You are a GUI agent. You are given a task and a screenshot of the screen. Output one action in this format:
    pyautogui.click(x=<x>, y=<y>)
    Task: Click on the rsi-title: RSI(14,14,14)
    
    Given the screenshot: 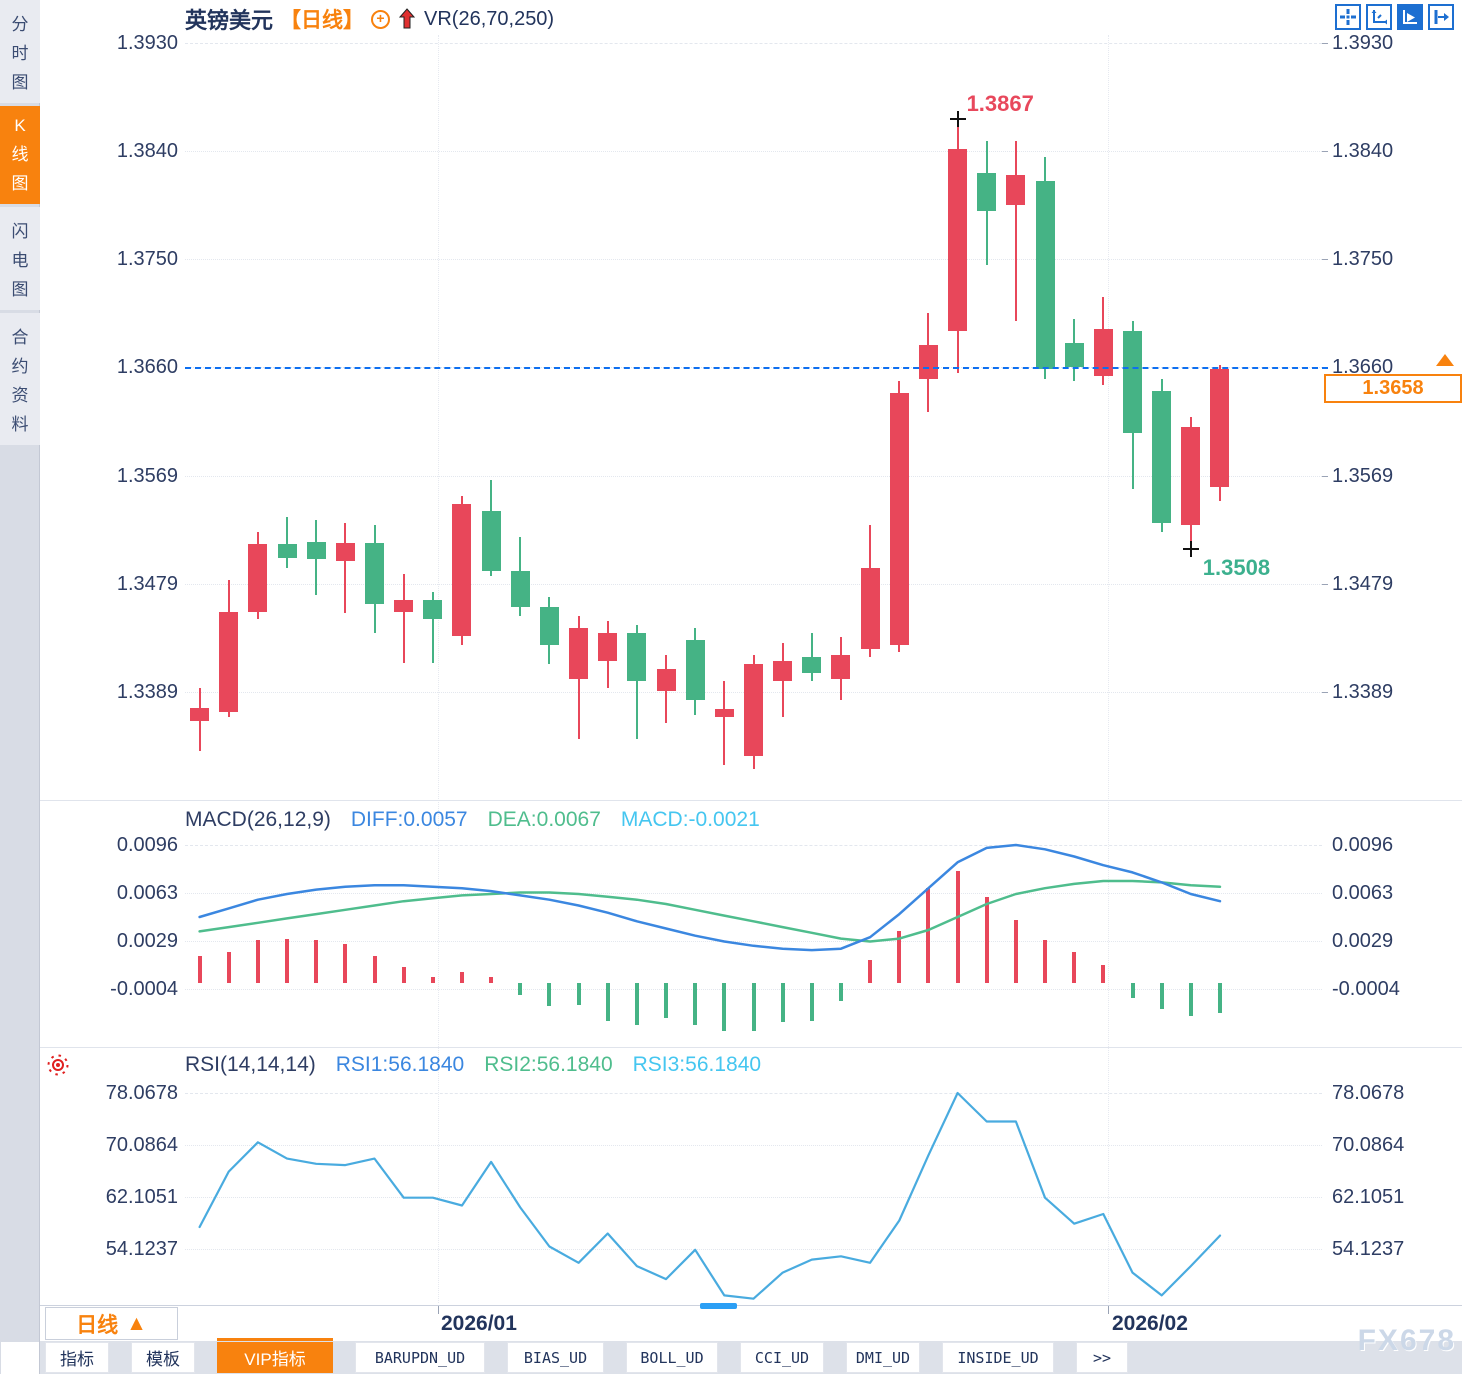 What is the action you would take?
    pyautogui.click(x=250, y=1064)
    